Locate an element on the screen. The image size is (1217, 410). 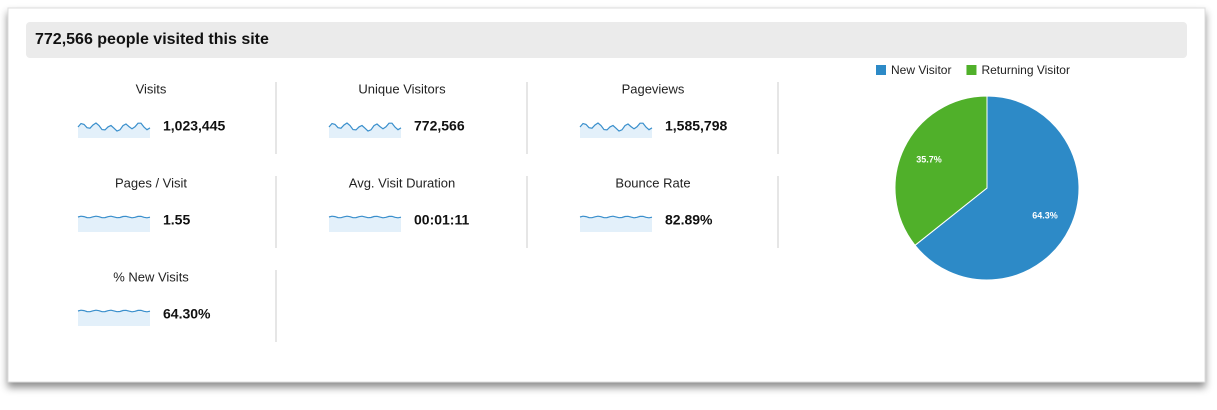
slice-label: 35.7% is located at coordinates (929, 159).